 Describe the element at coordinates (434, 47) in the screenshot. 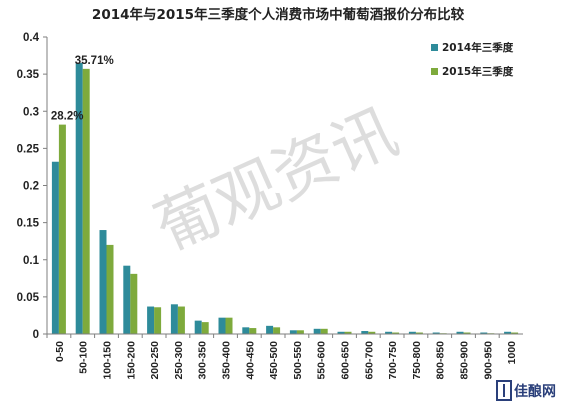

I see `legend-swatch-2014` at that location.